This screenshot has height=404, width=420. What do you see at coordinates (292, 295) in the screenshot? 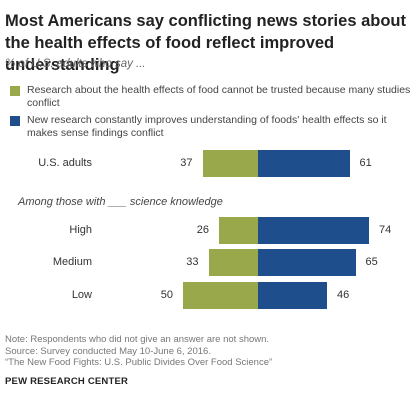
I see `bar-improves-low` at bounding box center [292, 295].